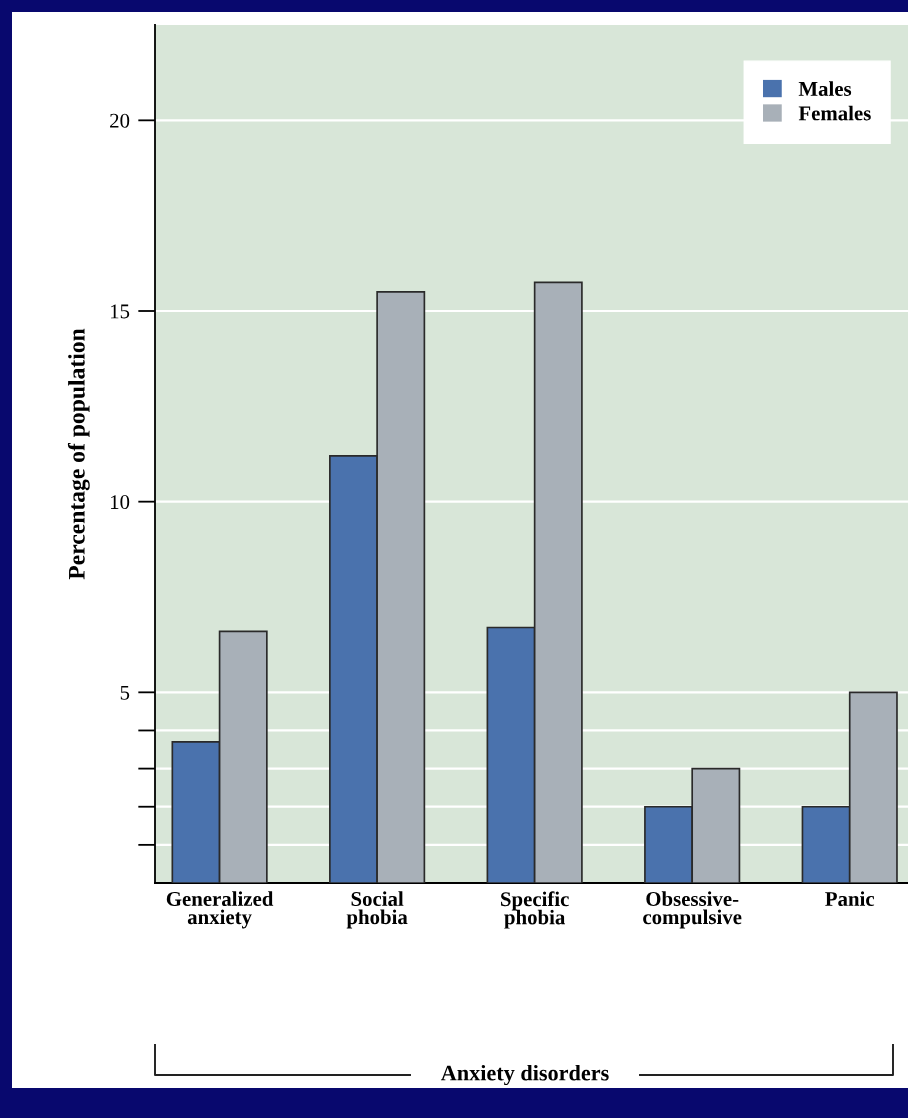 The width and height of the screenshot is (908, 1118). I want to click on x-tick-label: Generalized anxiety, so click(220, 910).